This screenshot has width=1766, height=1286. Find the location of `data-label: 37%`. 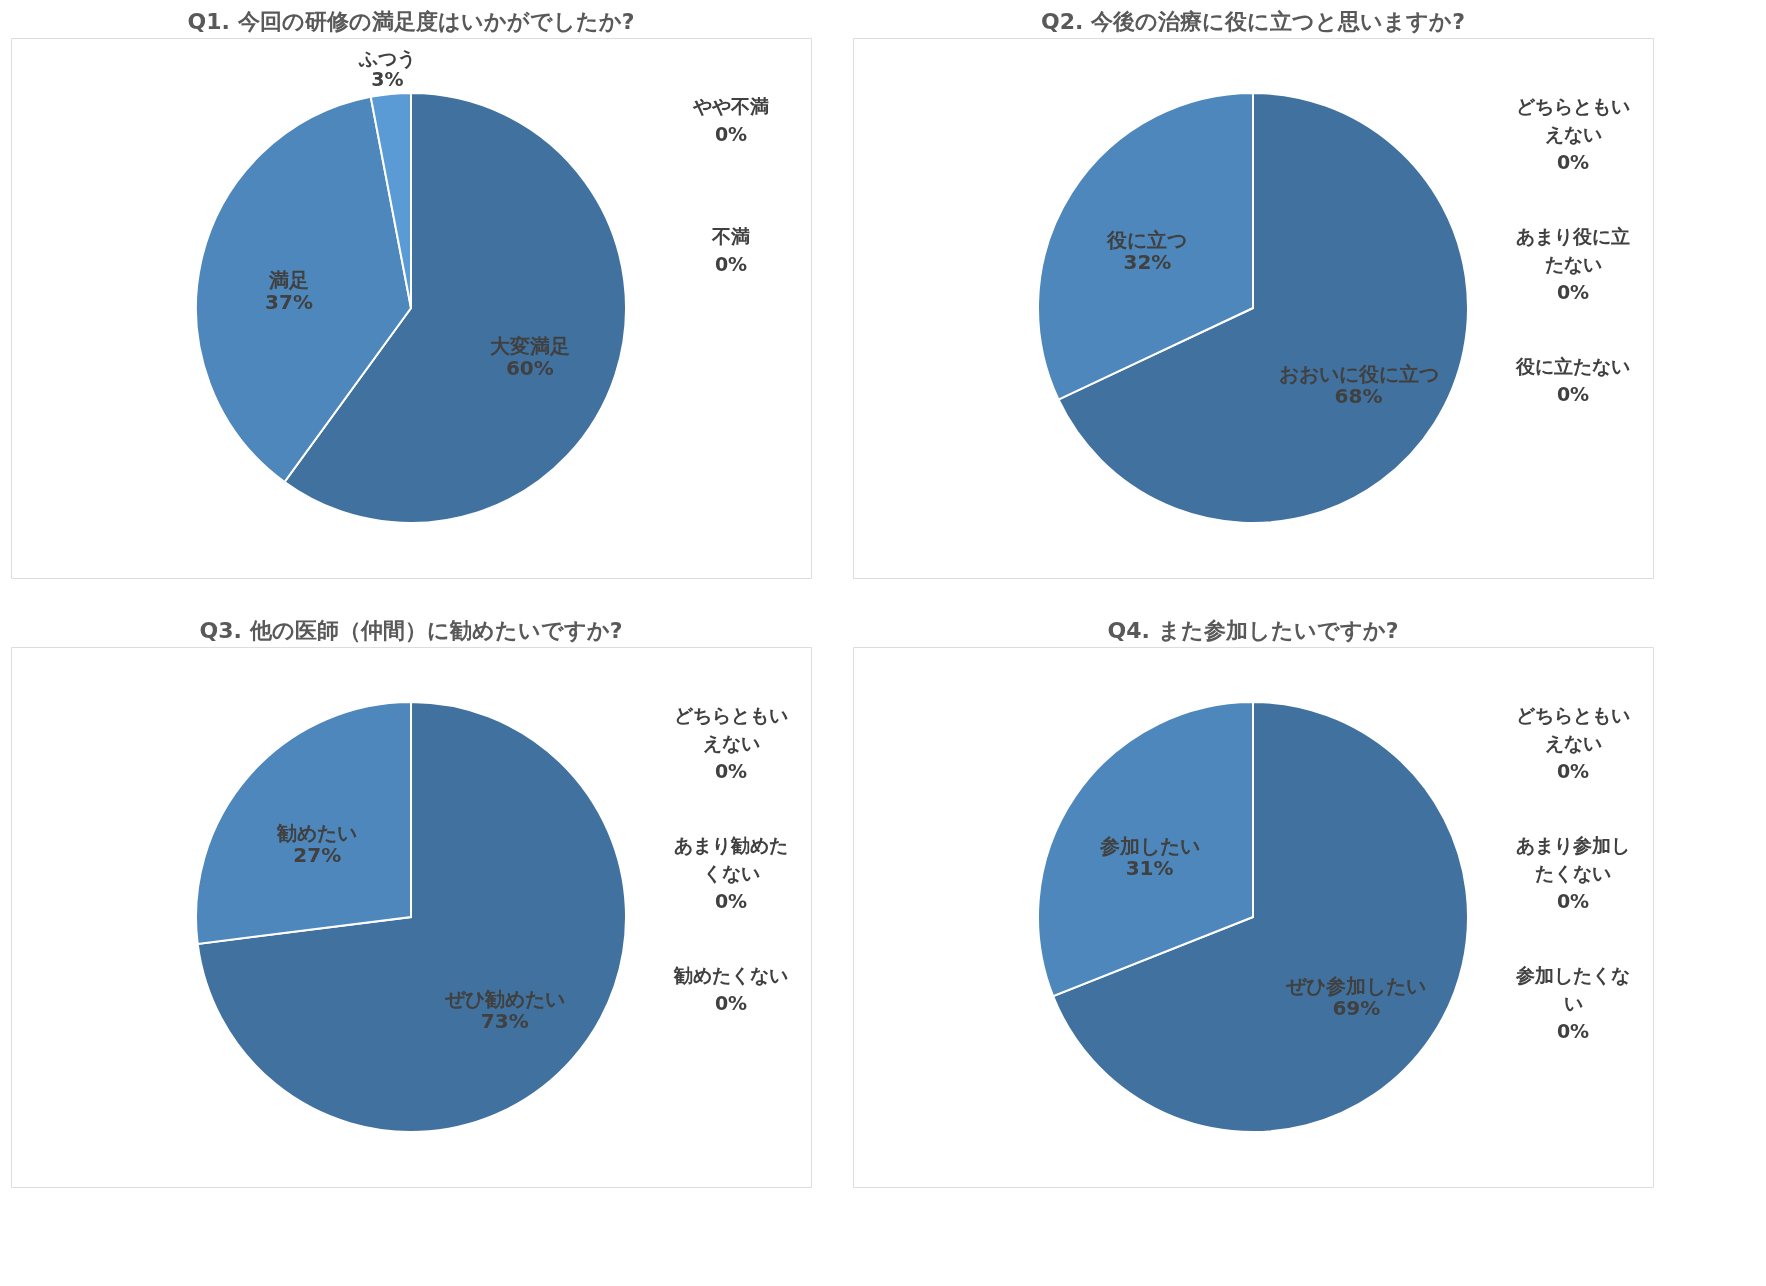

data-label: 37% is located at coordinates (289, 301).